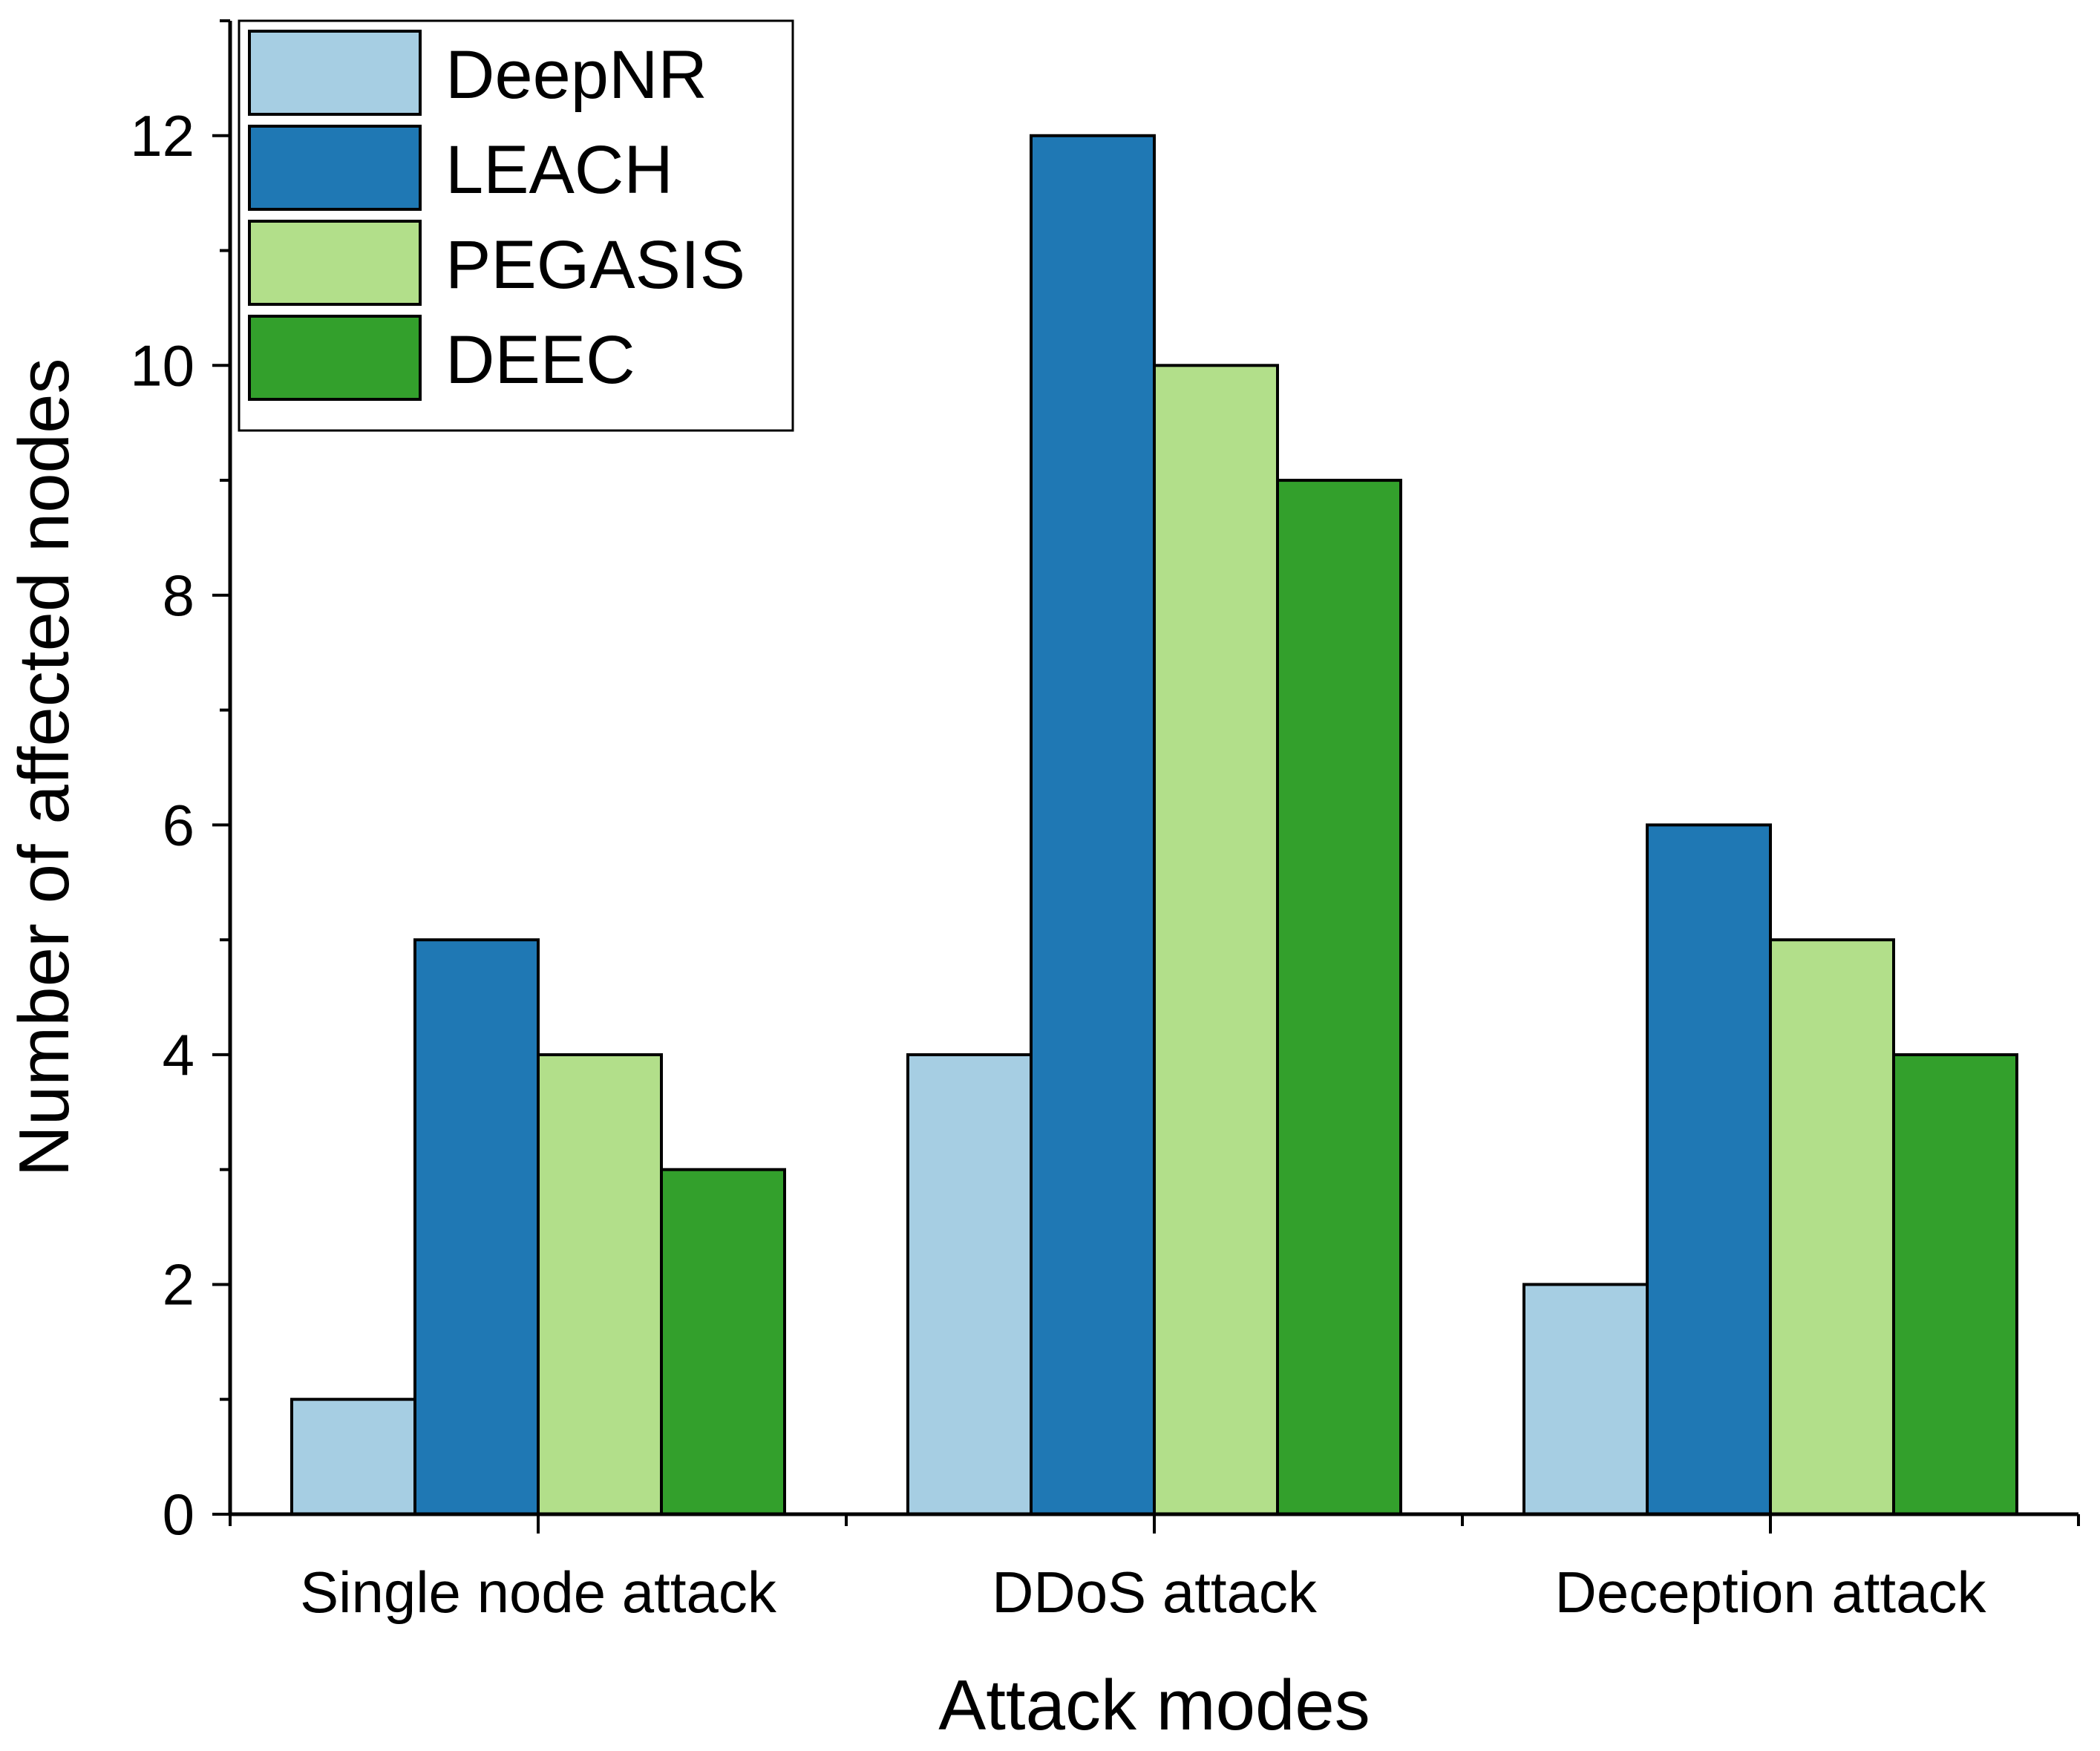 The height and width of the screenshot is (1751, 2100). I want to click on legend-swatch-deepnr, so click(335, 73).